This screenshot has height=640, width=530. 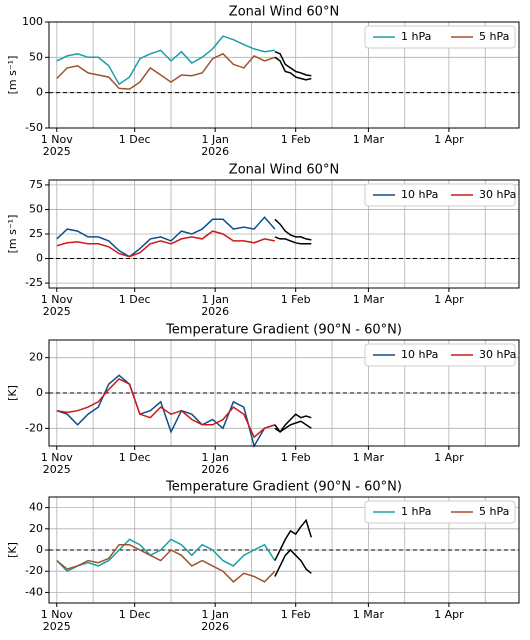 I want to click on y-tick-label: -50, so click(x=34, y=127).